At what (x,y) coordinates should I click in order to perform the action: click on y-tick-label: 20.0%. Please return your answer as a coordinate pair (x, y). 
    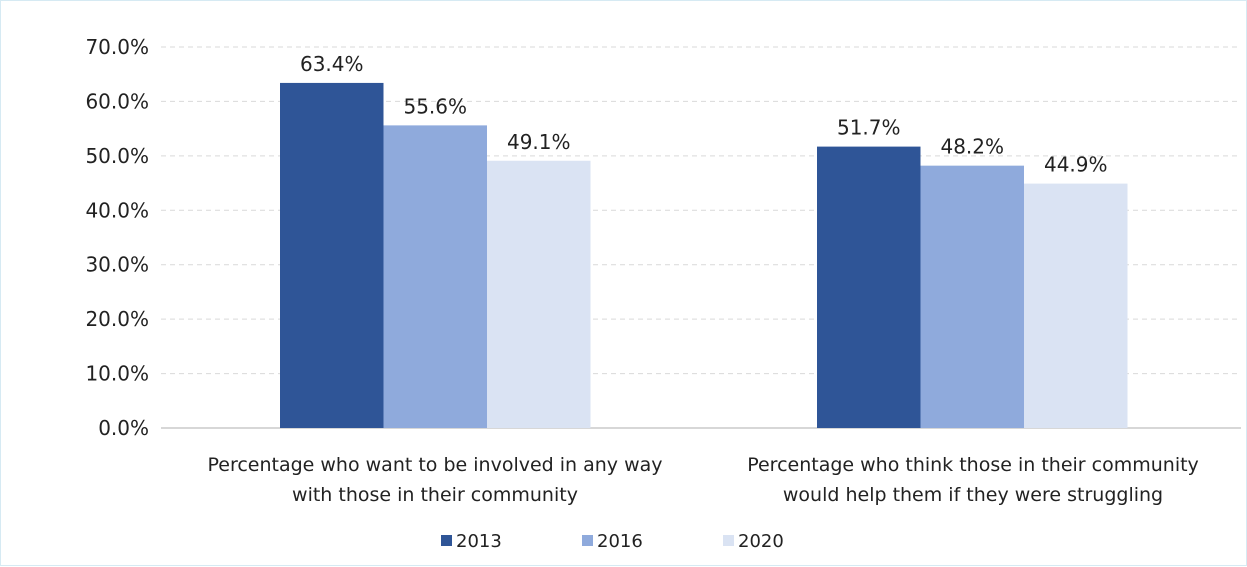
    Looking at the image, I should click on (117, 319).